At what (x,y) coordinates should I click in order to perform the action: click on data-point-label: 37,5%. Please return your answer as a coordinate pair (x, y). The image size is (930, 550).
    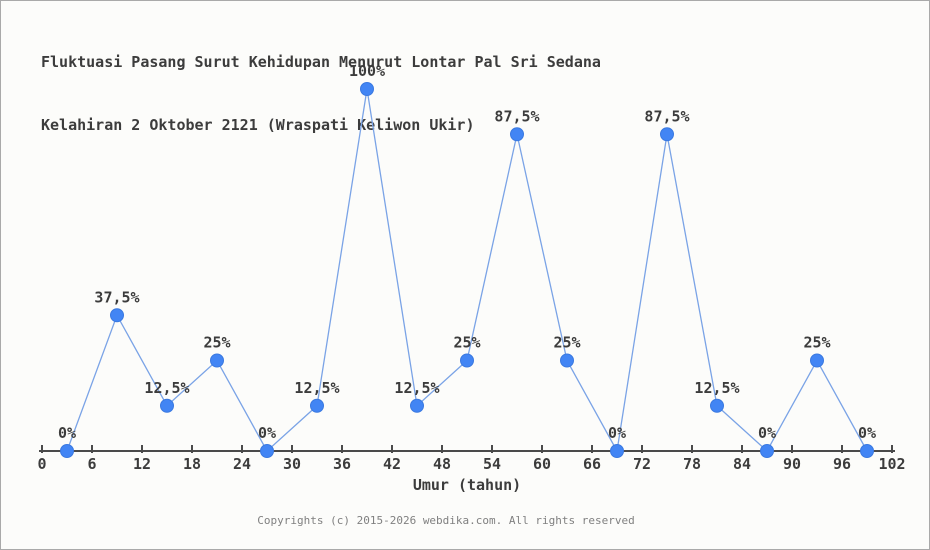
    Looking at the image, I should click on (116, 297).